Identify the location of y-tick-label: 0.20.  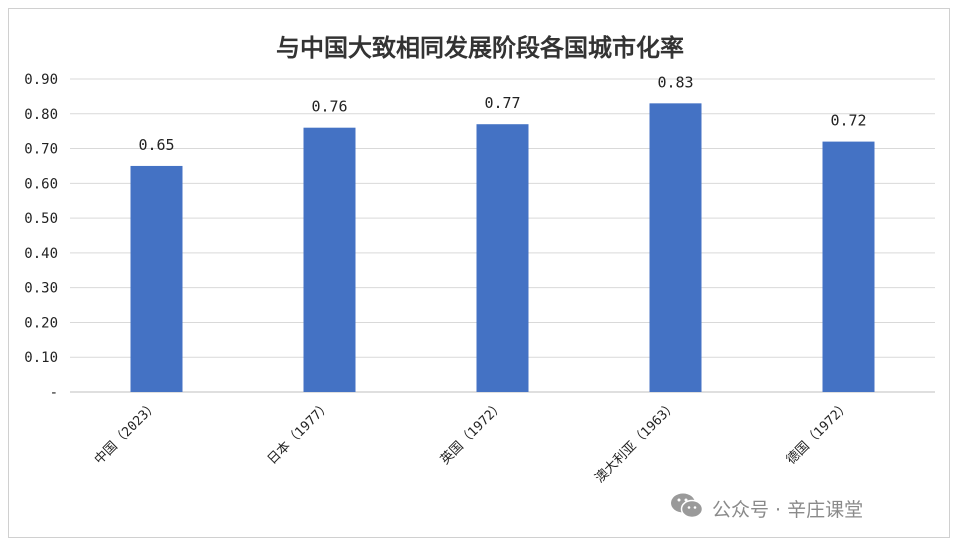
(41, 323).